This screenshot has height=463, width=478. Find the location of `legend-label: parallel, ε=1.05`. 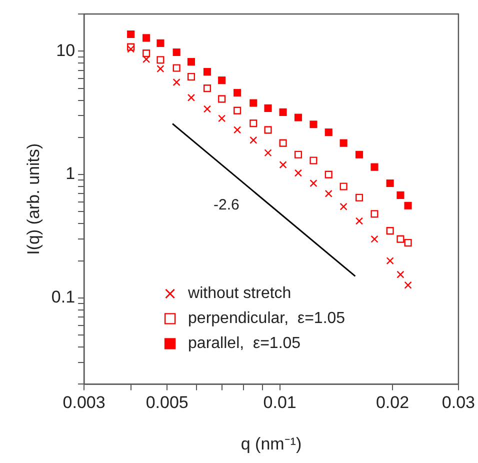

legend-label: parallel, ε=1.05 is located at coordinates (244, 343).